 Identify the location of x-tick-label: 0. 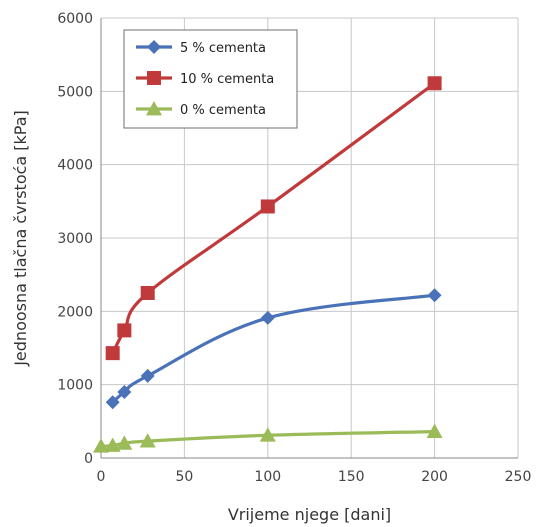
(101, 477).